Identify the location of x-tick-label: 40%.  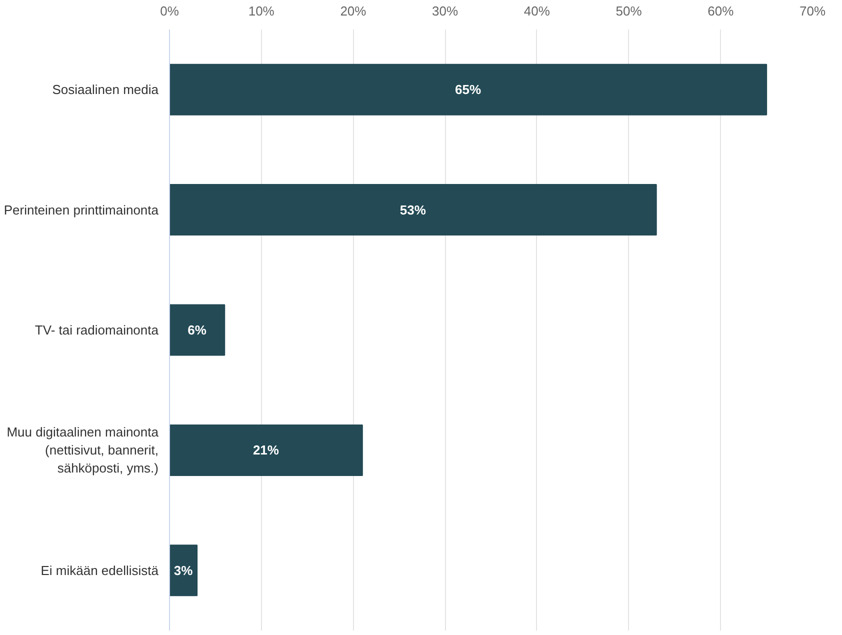
(537, 11).